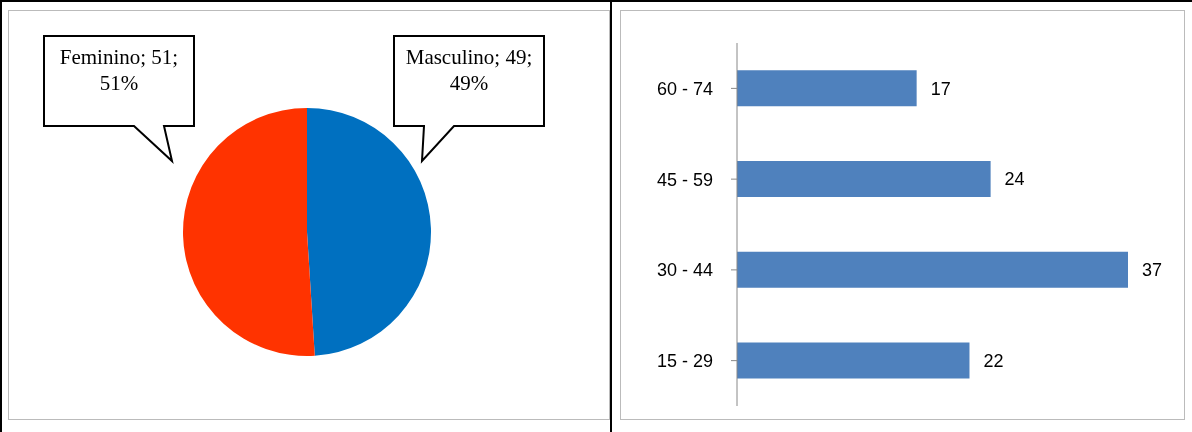 This screenshot has width=1192, height=432. Describe the element at coordinates (684, 270) in the screenshot. I see `y-tick-label: 30 - 44` at that location.